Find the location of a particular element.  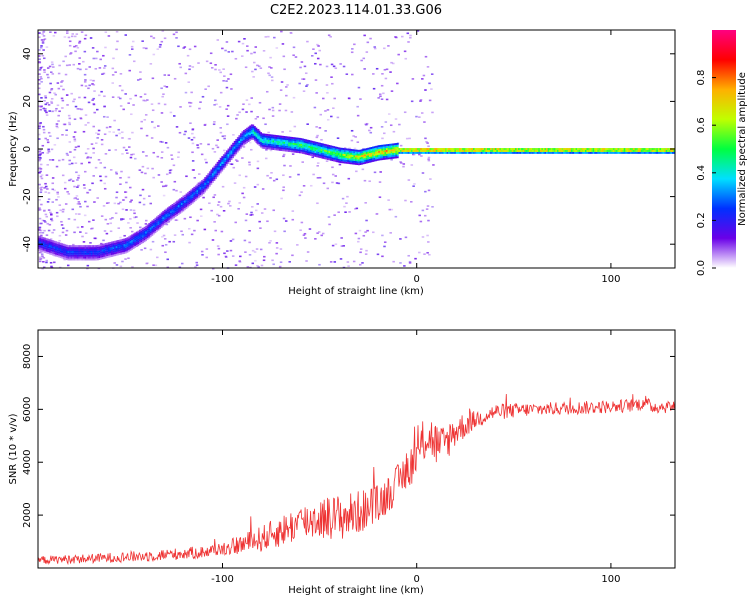

colorbar-tick-label: 0.8 is located at coordinates (701, 78).